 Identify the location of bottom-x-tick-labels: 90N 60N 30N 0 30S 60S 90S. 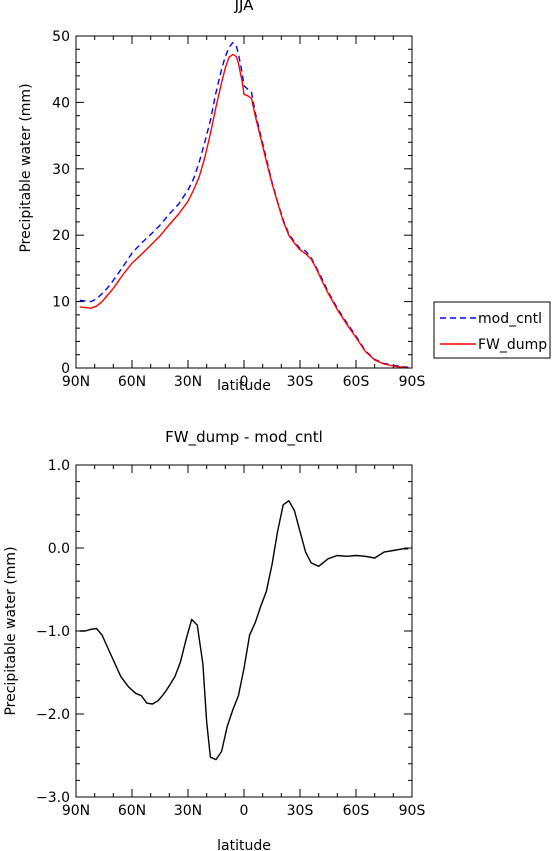
(244, 811).